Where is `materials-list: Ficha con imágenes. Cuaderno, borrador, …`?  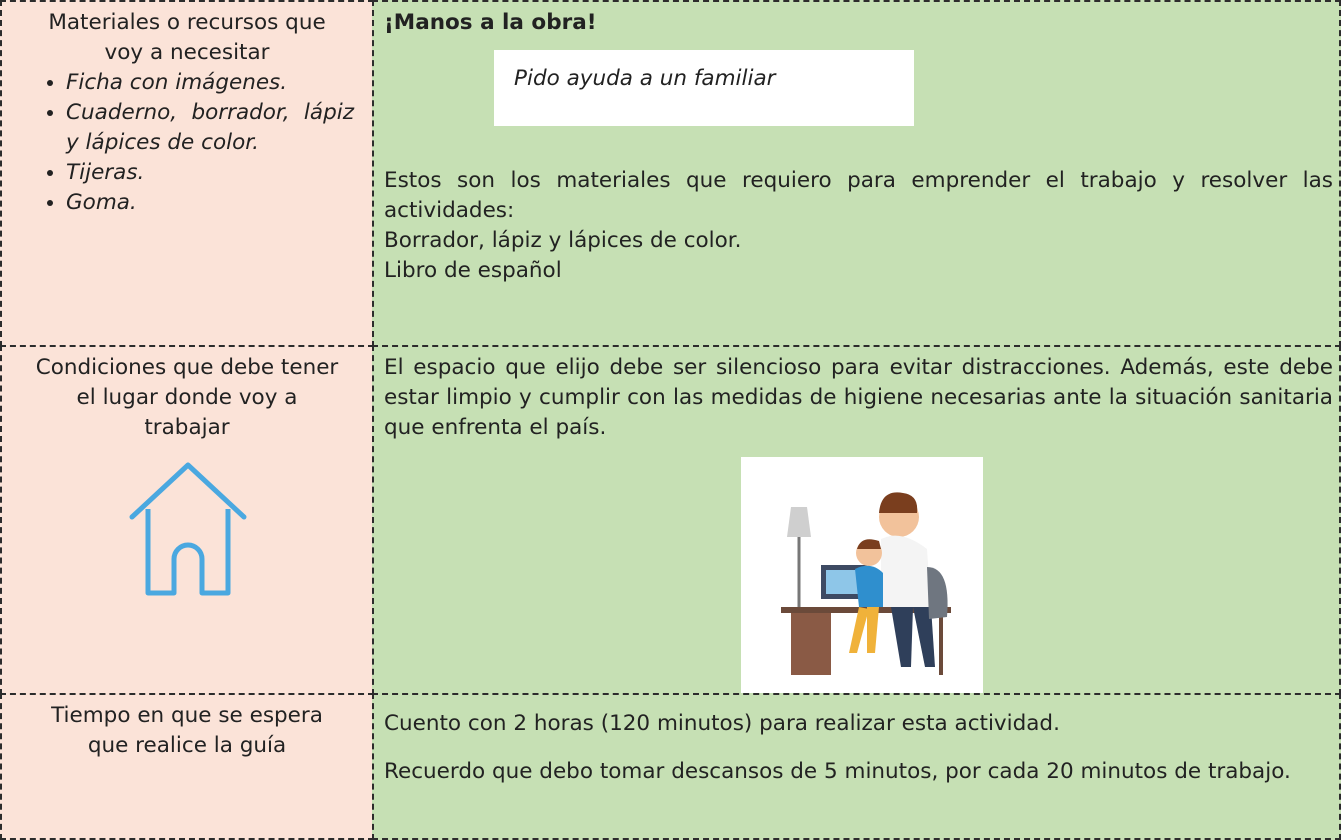 materials-list: Ficha con imágenes. Cuaderno, borrador, … is located at coordinates (187, 143).